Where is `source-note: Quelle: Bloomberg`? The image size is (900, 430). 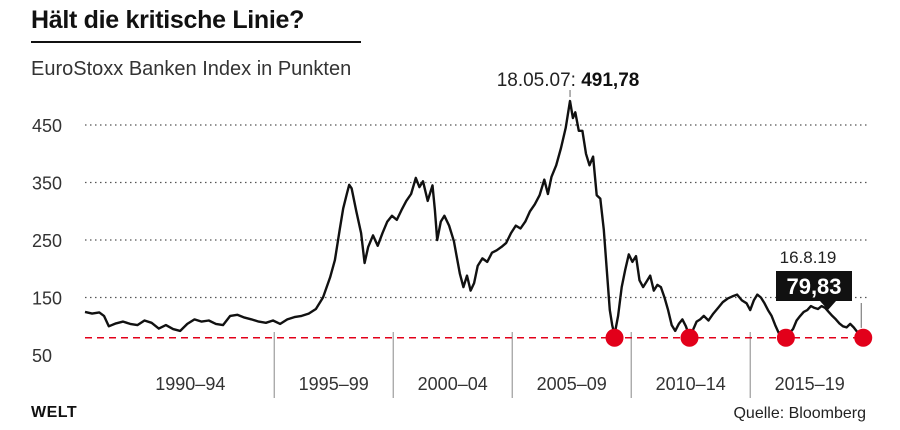
source-note: Quelle: Bloomberg is located at coordinates (799, 413).